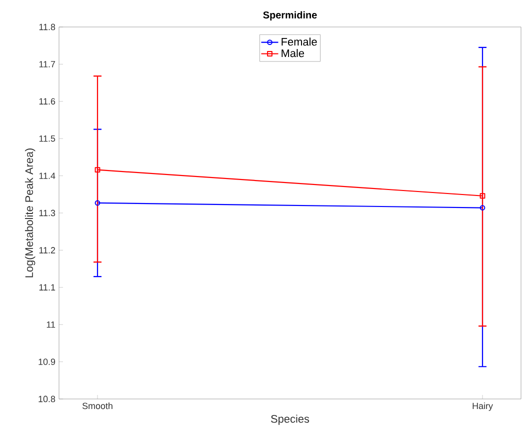 This screenshot has height=444, width=527. I want to click on y-tick-label: 11.5, so click(47, 138).